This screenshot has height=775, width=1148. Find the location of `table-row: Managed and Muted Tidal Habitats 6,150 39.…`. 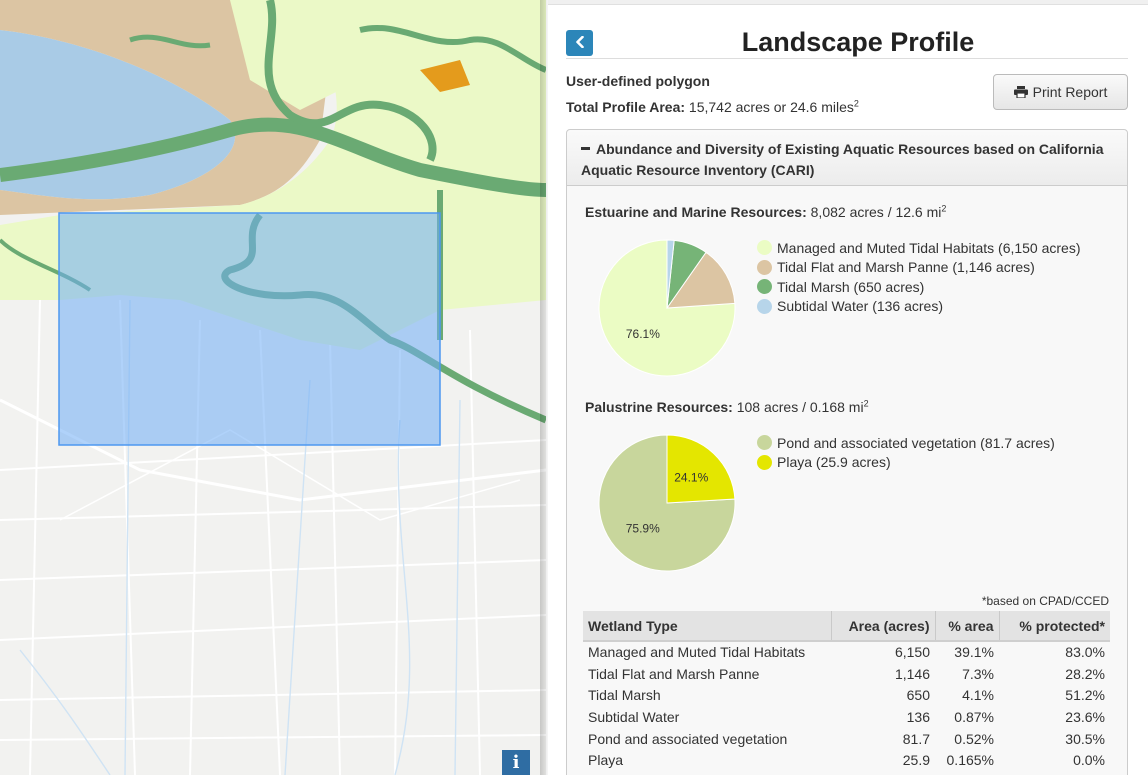

table-row: Managed and Muted Tidal Habitats 6,150 39.… is located at coordinates (846, 652).